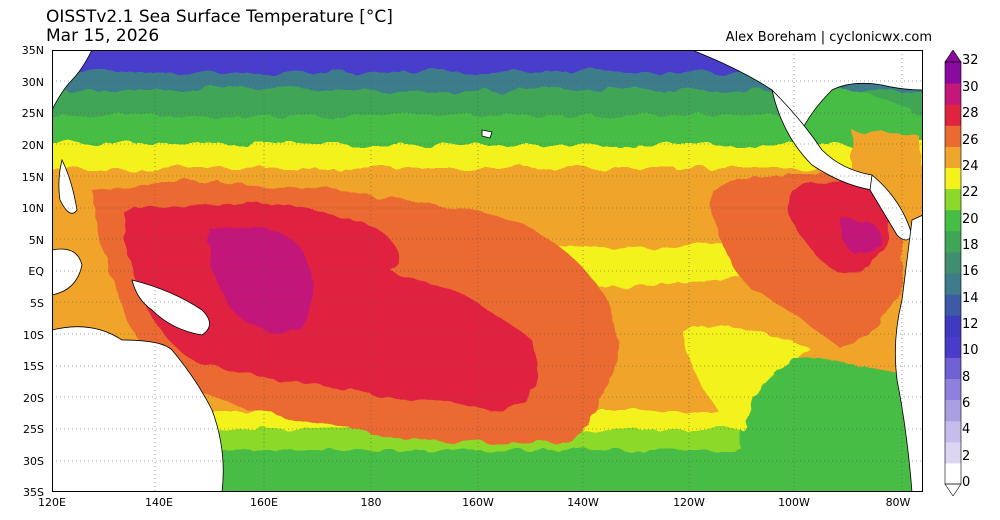 The image size is (1000, 520). I want to click on colorbar-label: 6, so click(966, 403).